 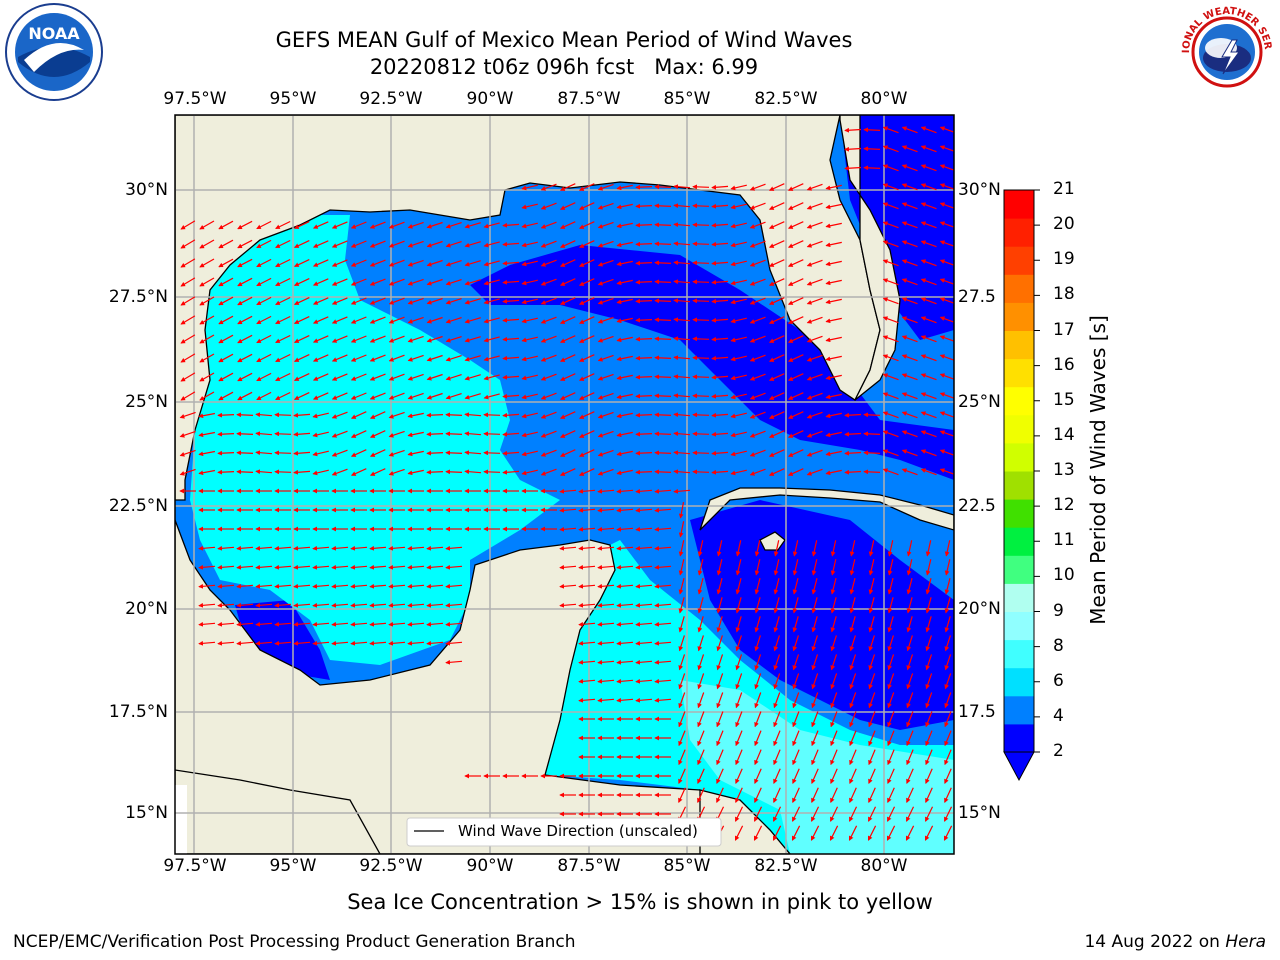 What do you see at coordinates (375, 440) in the screenshot?
I see `ocean-band-4-6-west` at bounding box center [375, 440].